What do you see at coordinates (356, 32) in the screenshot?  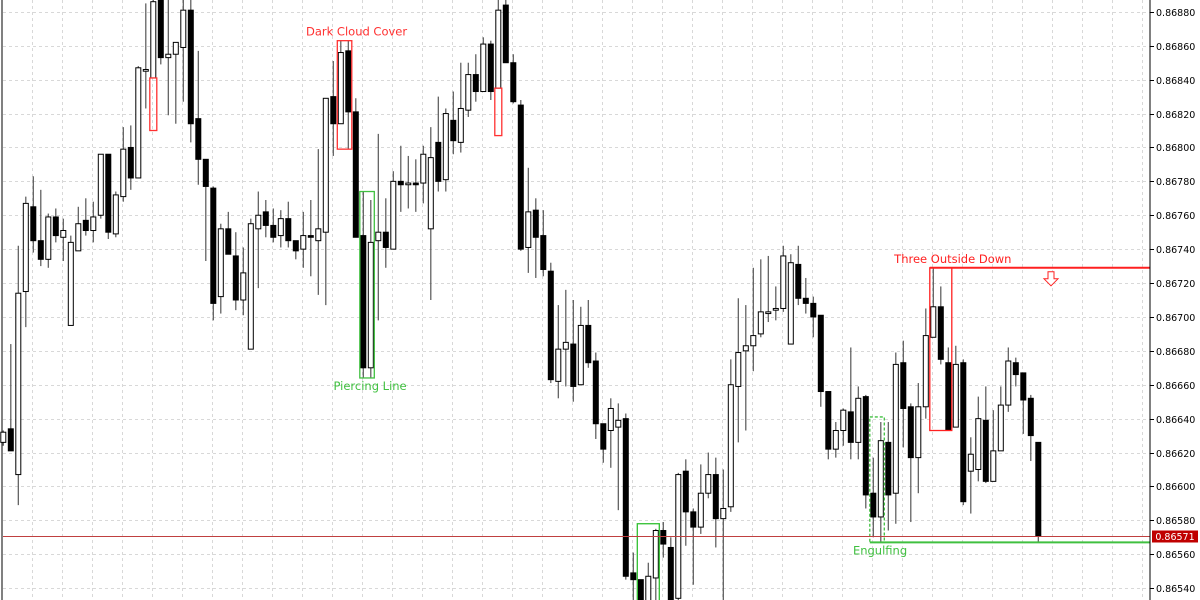 I see `pattern-label: Dark Cloud Cover` at bounding box center [356, 32].